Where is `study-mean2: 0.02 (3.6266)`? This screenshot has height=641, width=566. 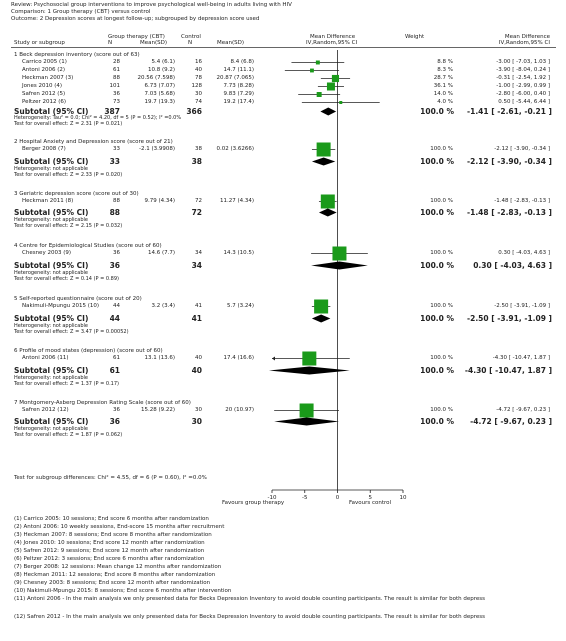
study-mean2: 0.02 (3.6266) is located at coordinates (235, 149).